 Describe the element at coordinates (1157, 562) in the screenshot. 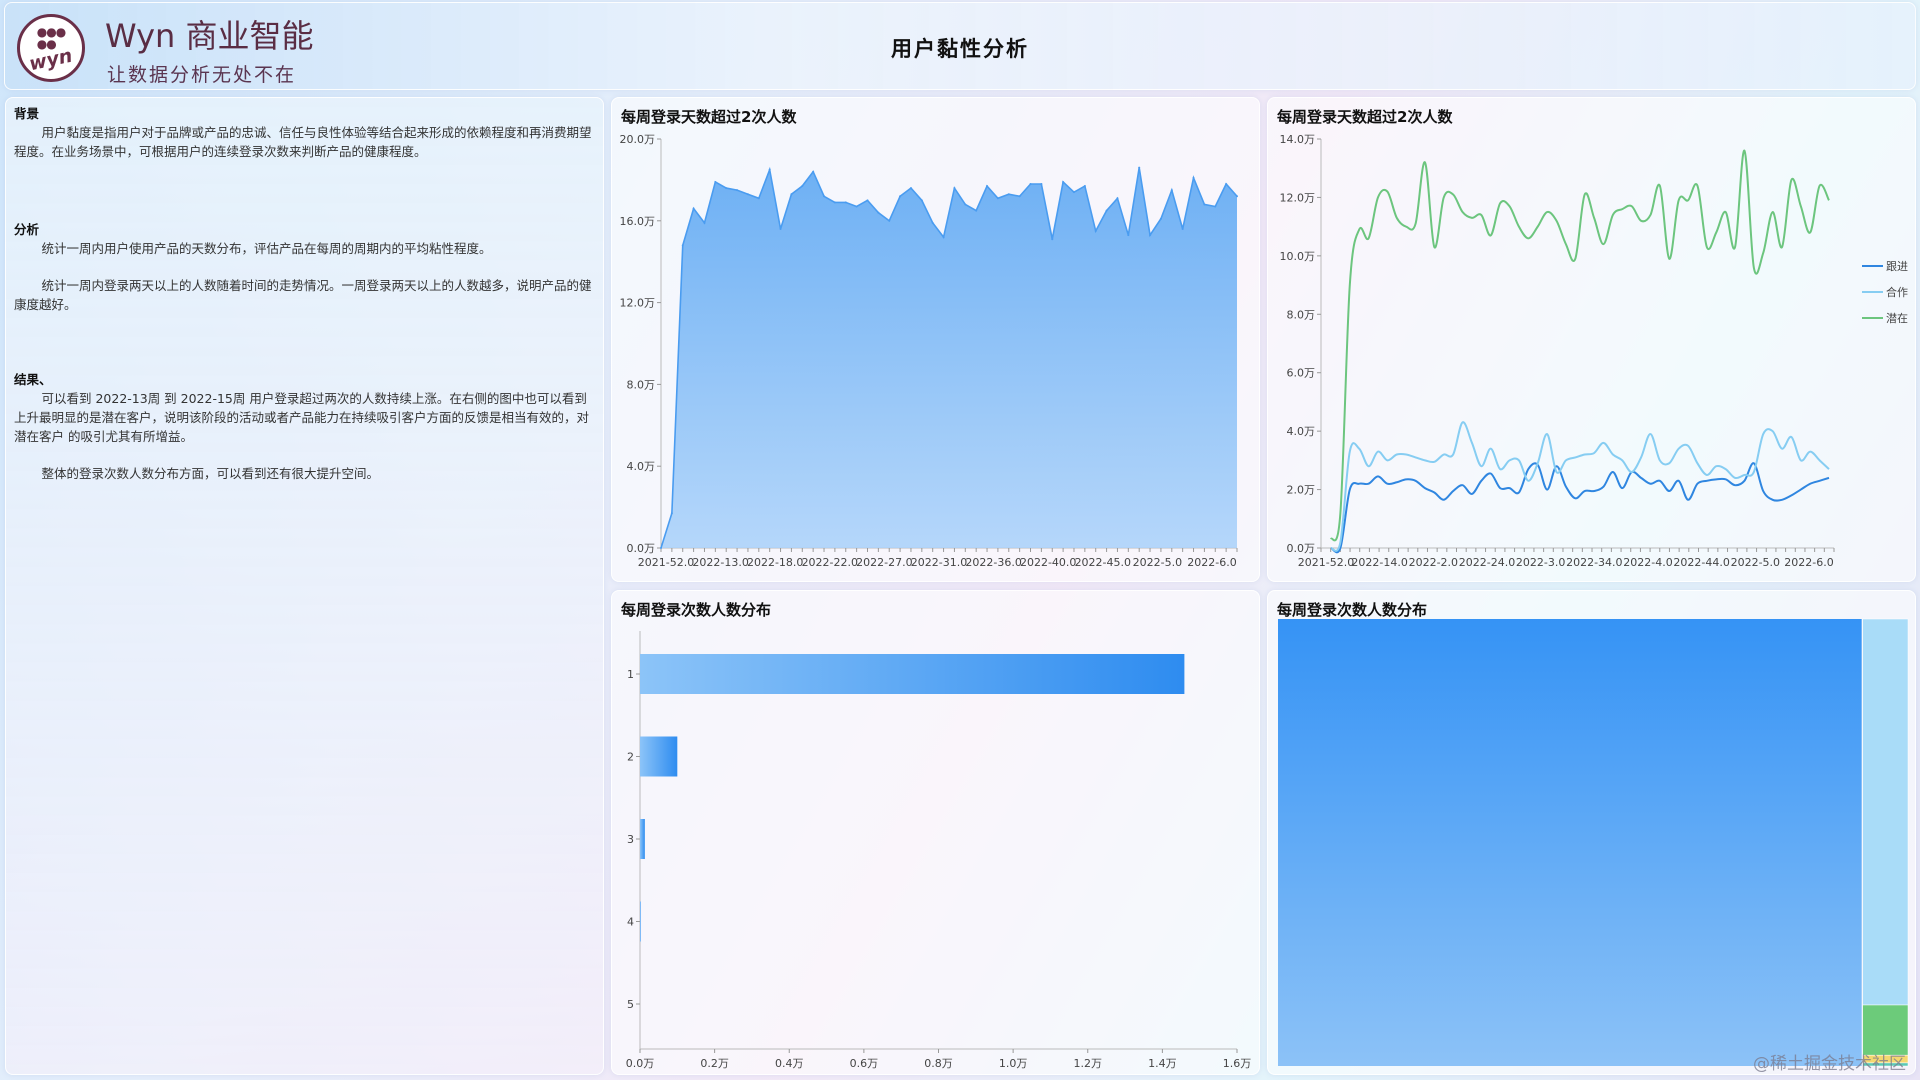

I see `x-tick-label: 2022-5.0` at that location.